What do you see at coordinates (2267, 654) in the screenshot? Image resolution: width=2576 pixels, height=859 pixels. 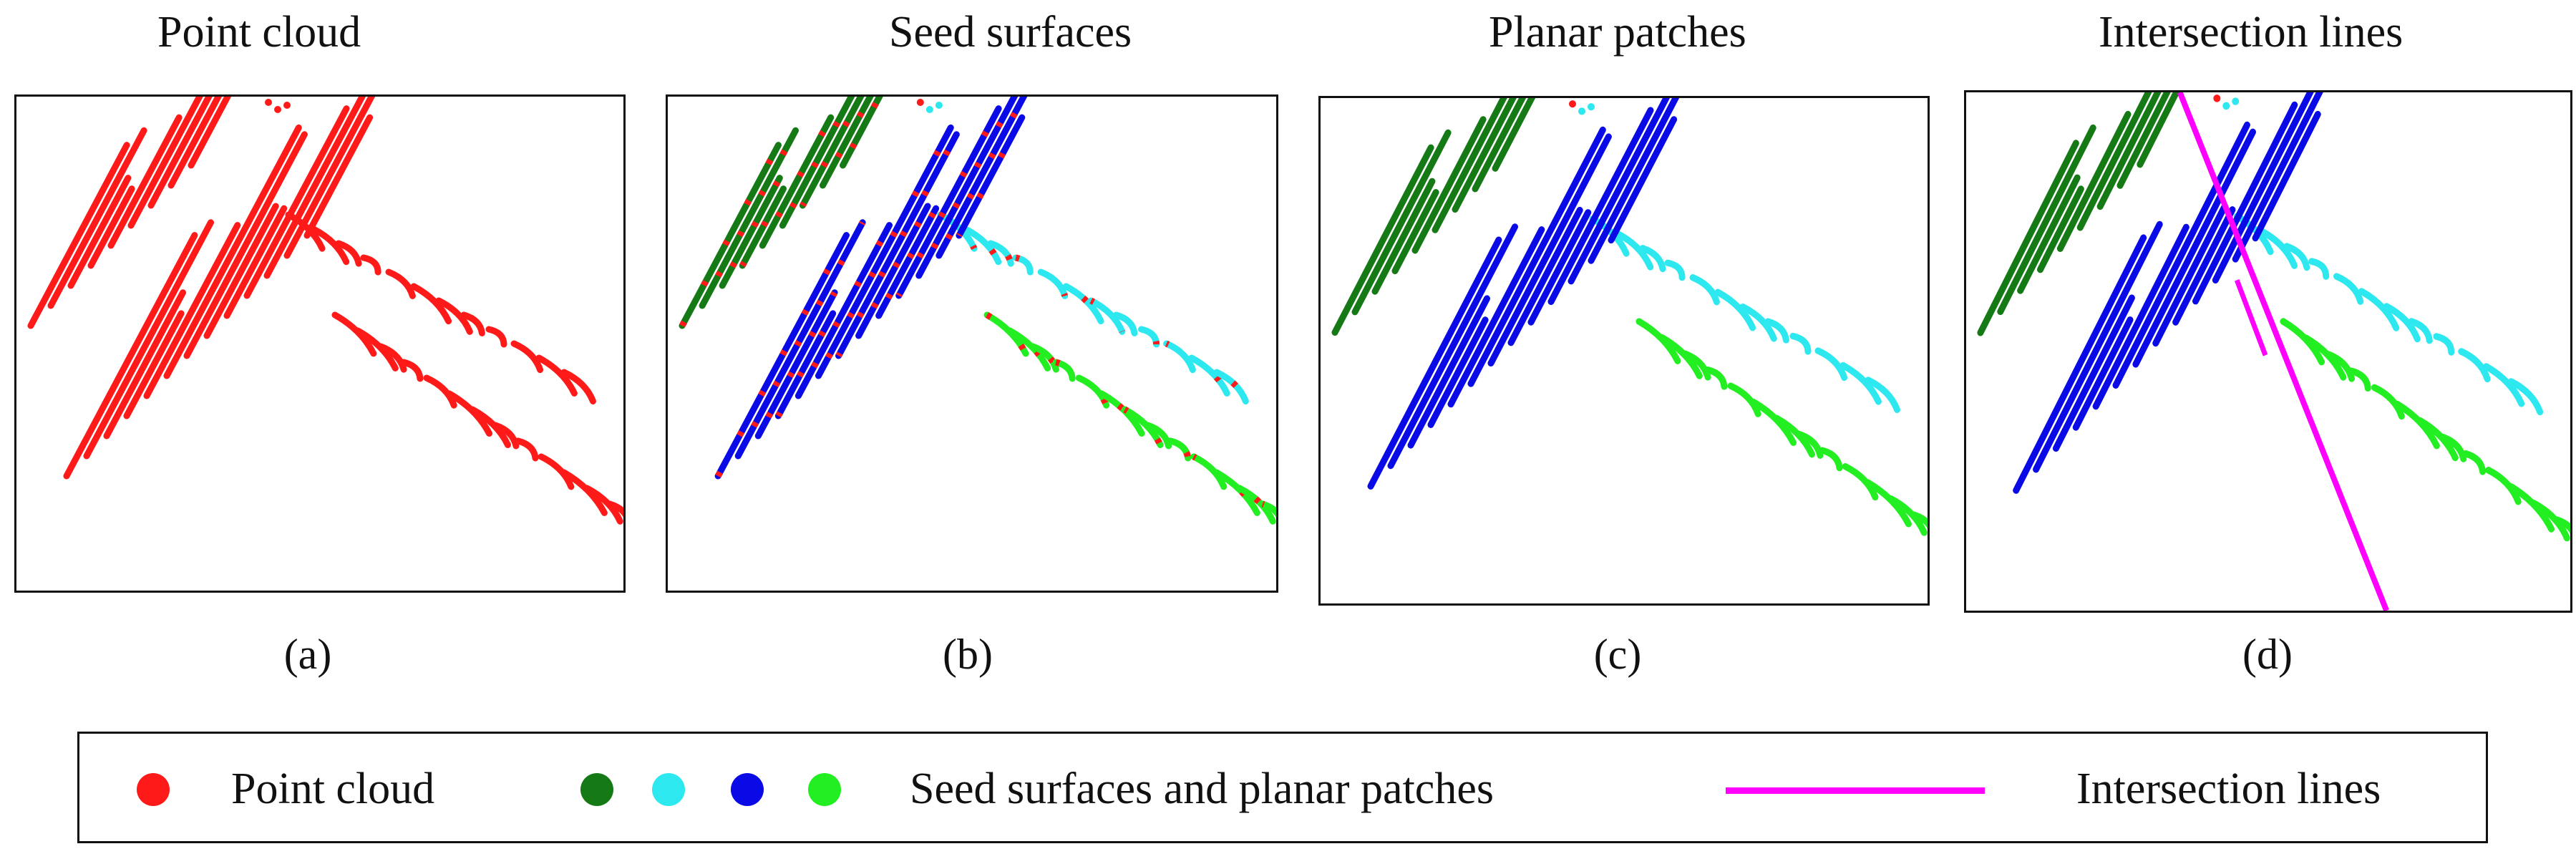 I see `caption-d: (d)` at bounding box center [2267, 654].